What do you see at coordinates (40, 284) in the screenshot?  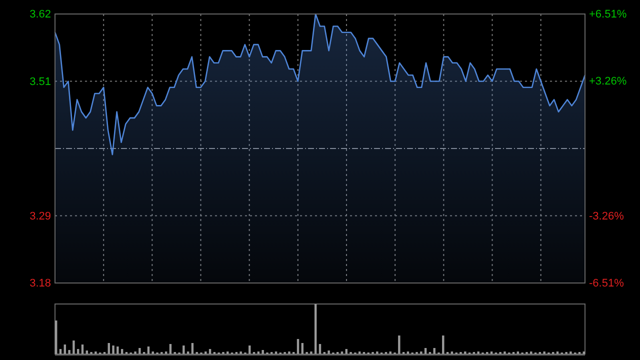 I see `y-tick-label: 3.18` at bounding box center [40, 284].